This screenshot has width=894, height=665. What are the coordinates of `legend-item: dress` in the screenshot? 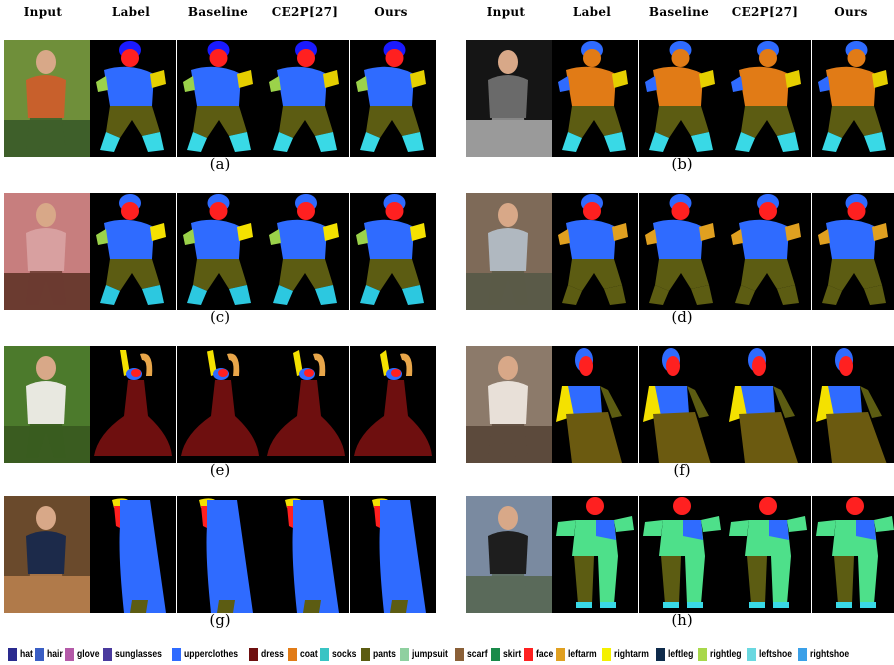 It's located at (266, 654).